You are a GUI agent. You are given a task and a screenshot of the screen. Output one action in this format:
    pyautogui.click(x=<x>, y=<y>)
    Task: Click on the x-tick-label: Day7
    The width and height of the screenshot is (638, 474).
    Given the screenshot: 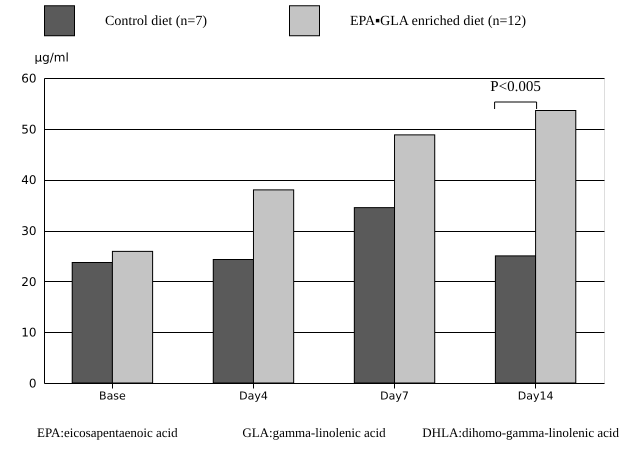 What is the action you would take?
    pyautogui.click(x=394, y=396)
    